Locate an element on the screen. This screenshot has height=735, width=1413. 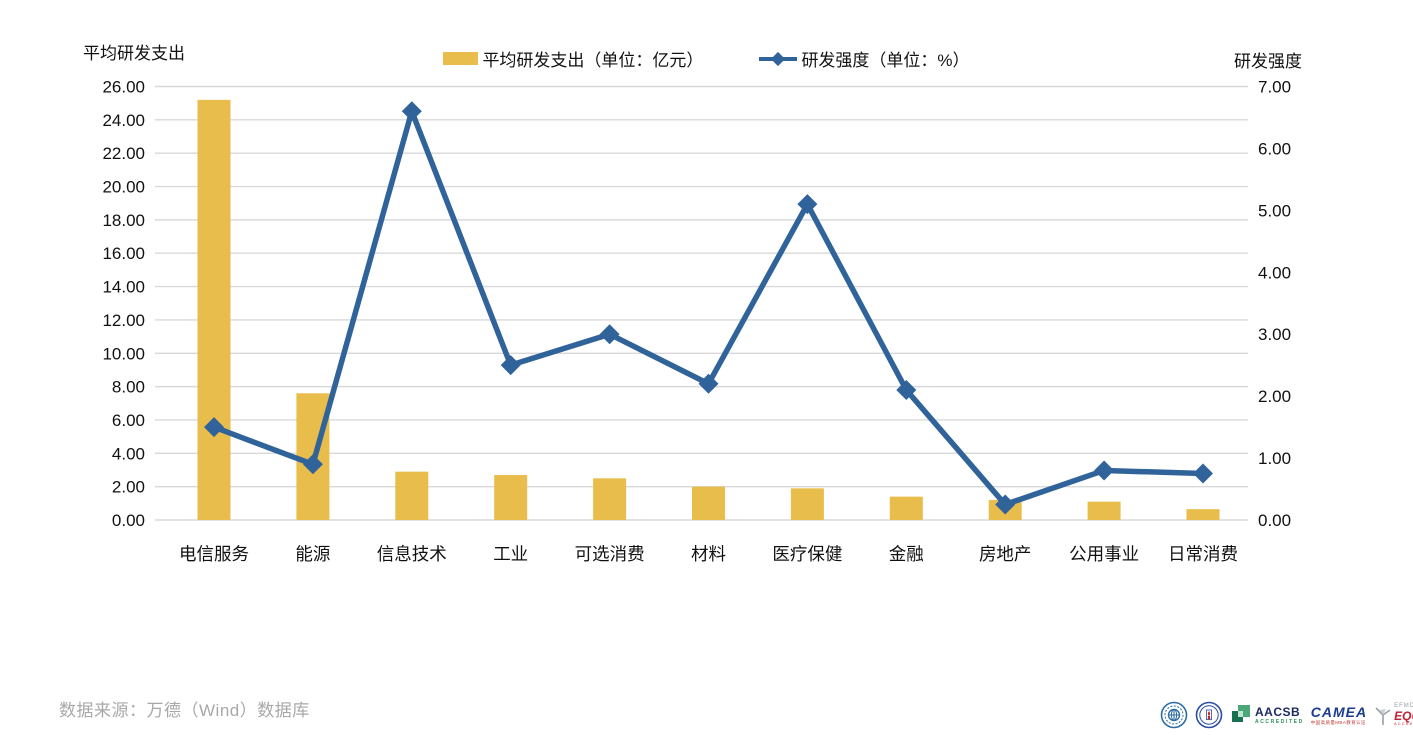
category-label: 电信服务 is located at coordinates (214, 554).